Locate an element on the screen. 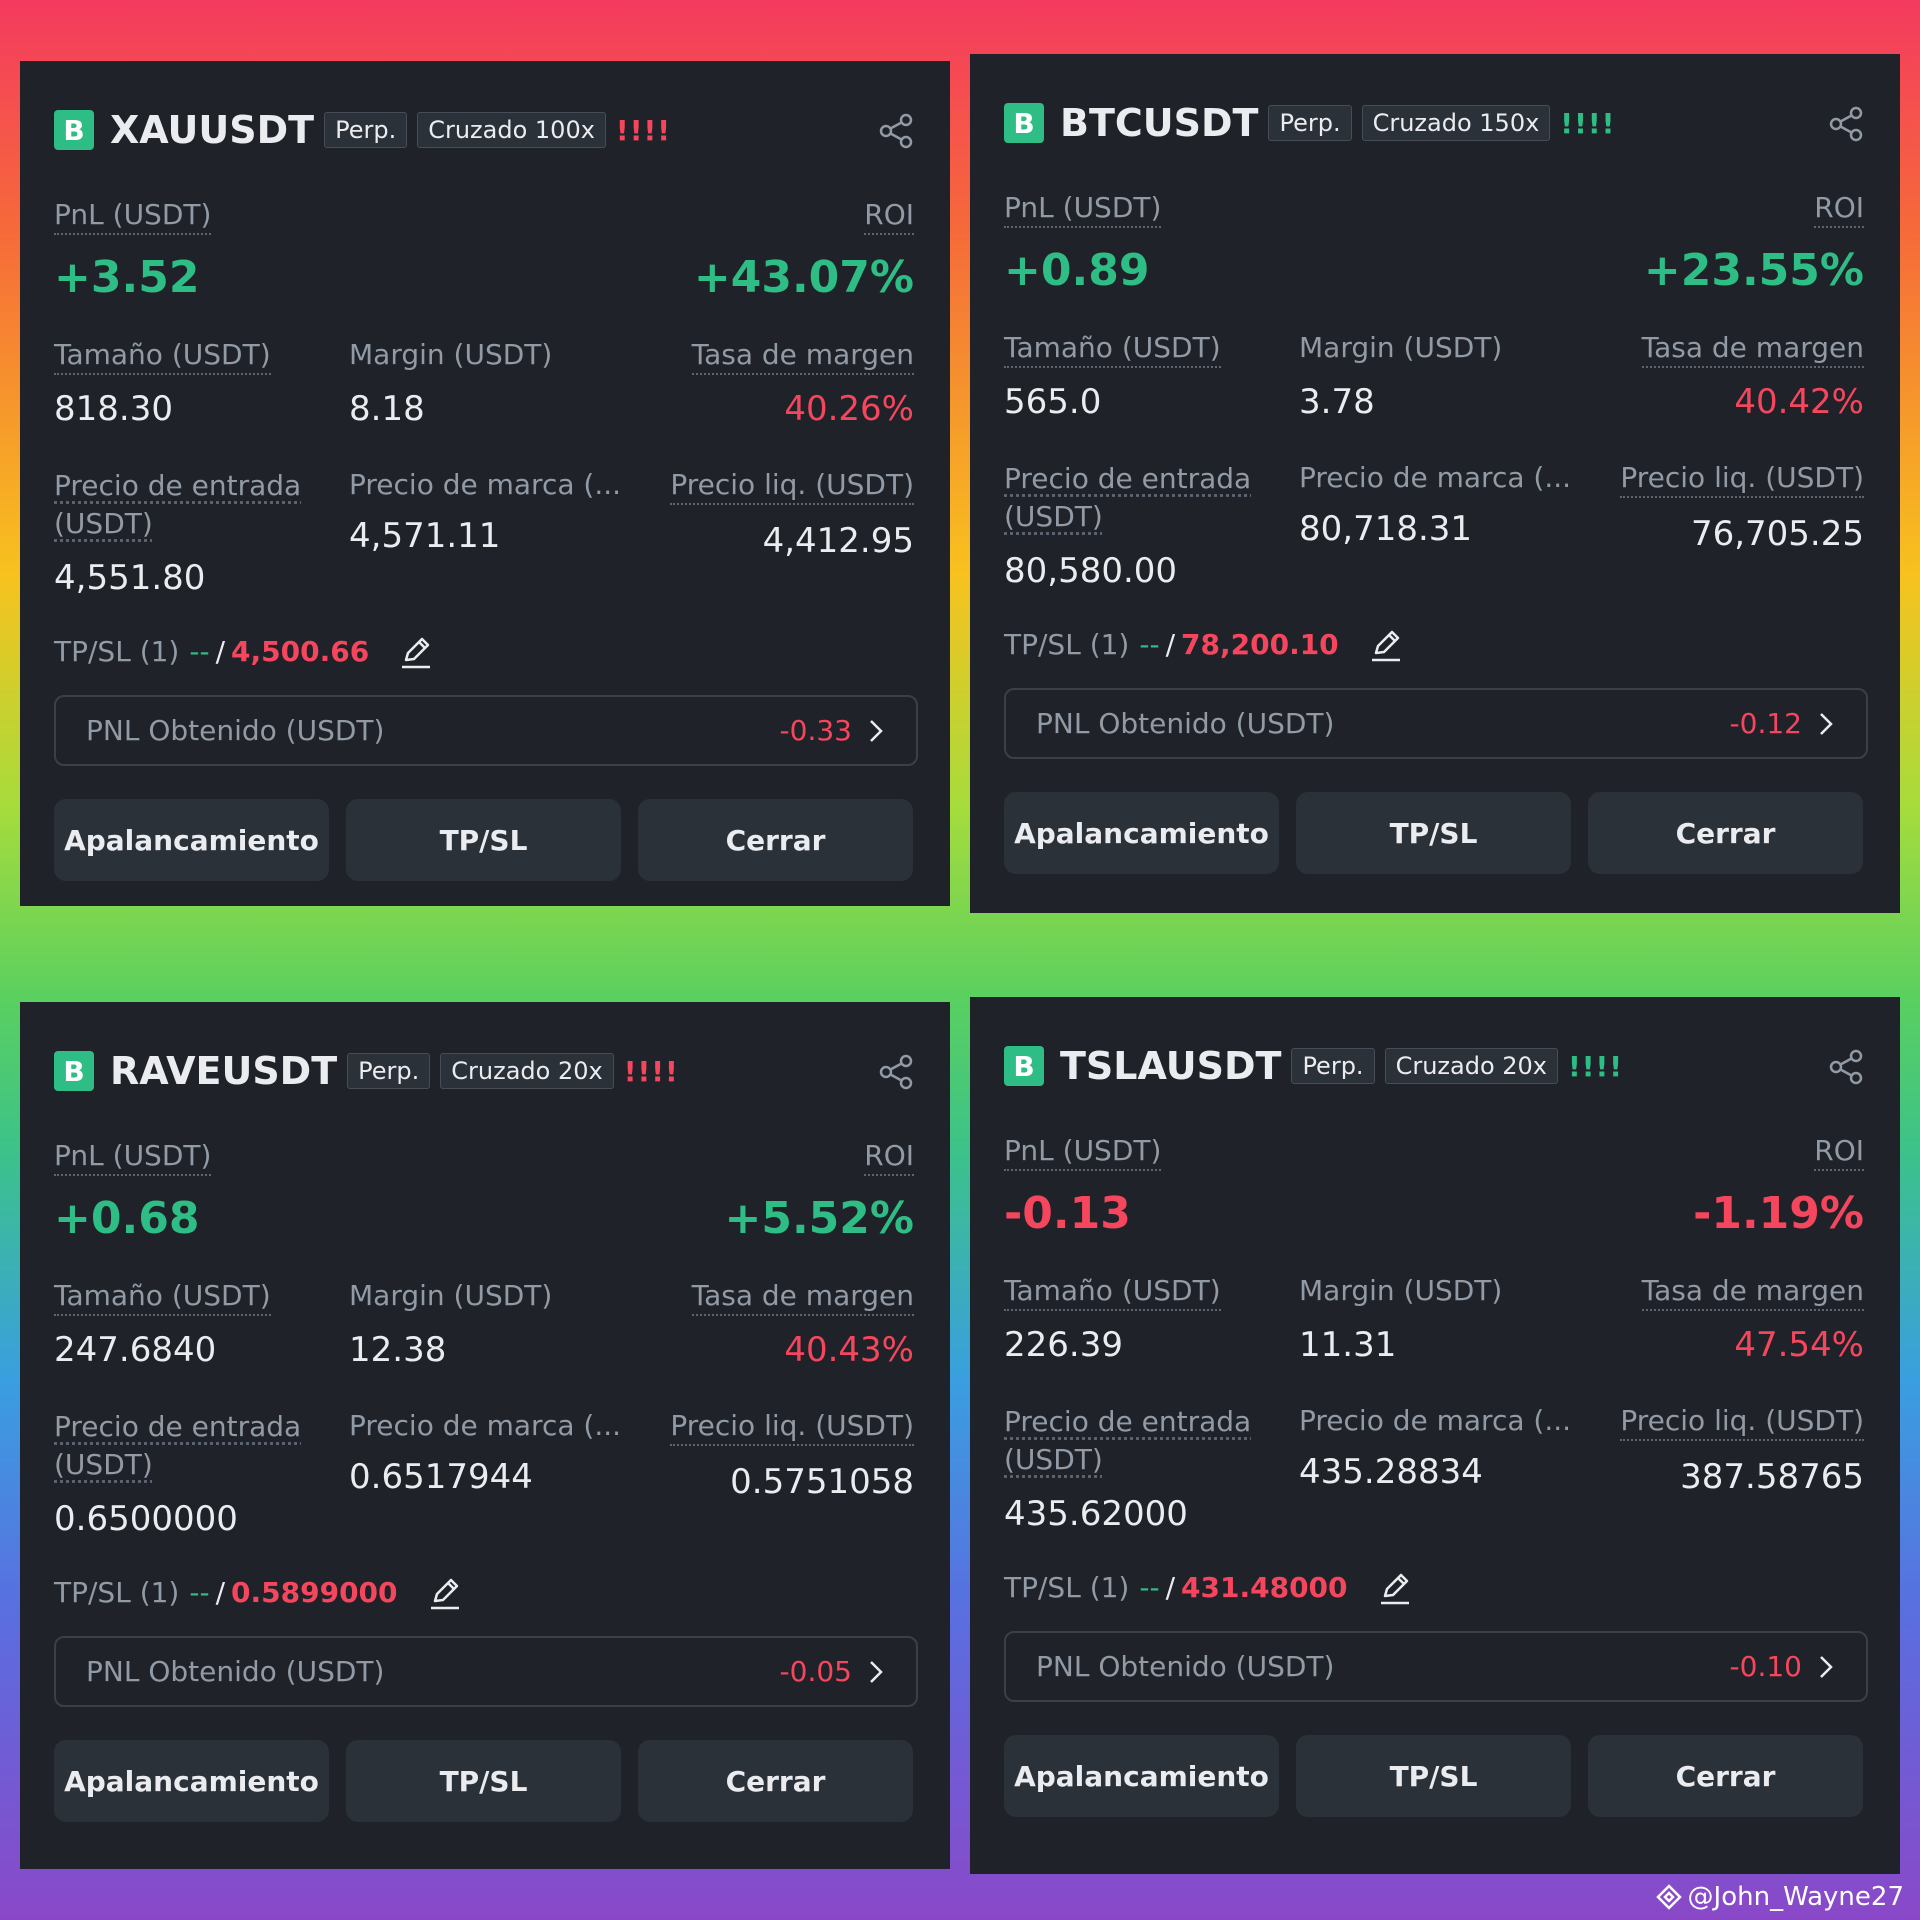 The height and width of the screenshot is (1920, 1920). mark-value: 80,718.31 is located at coordinates (1386, 529).